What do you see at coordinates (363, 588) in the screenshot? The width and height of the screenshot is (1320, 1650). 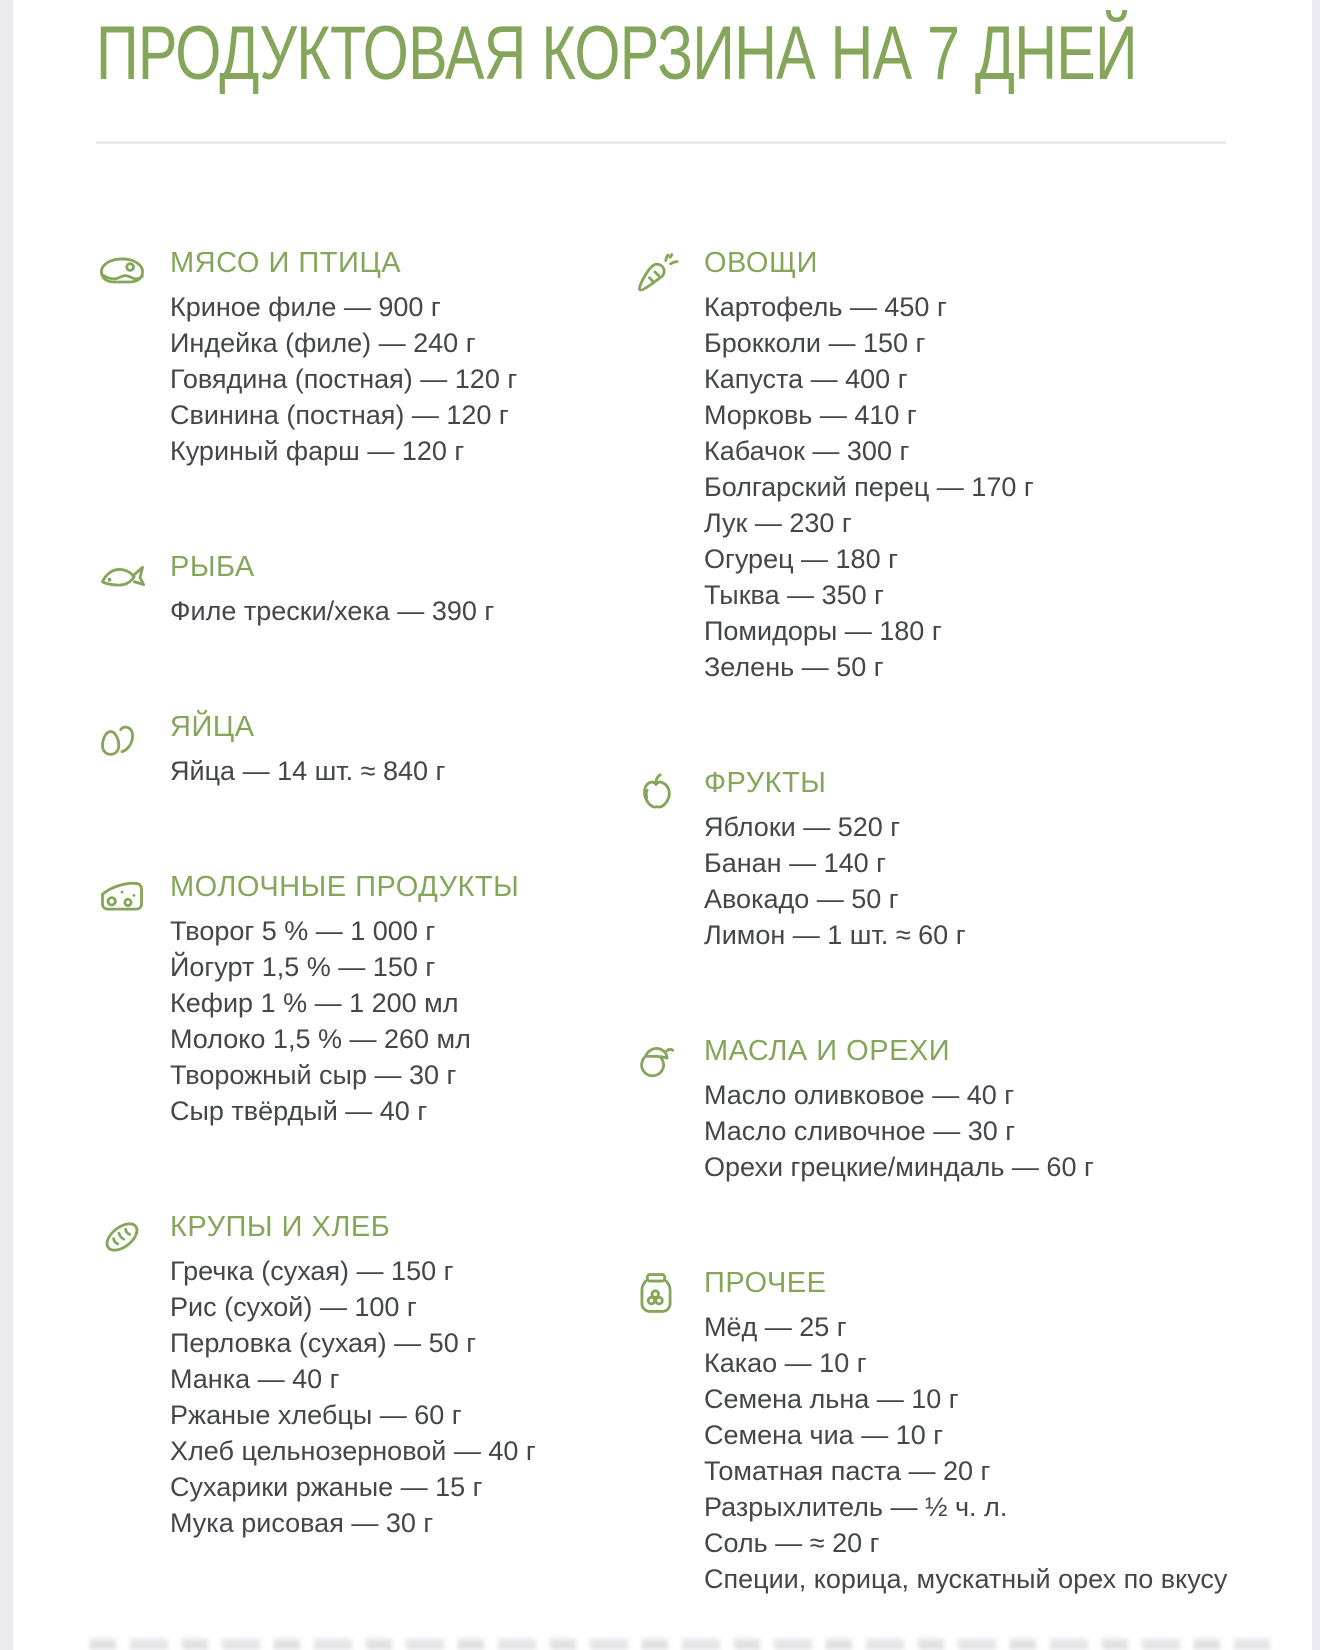 I see `category-fish: РЫБА Филе трески/хека — 390 г` at bounding box center [363, 588].